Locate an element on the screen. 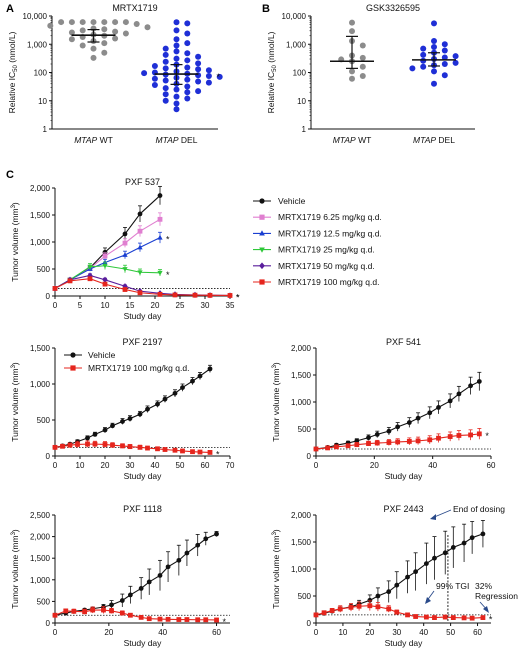  legend-label: MRTX1719 100 mg/kg q.d. is located at coordinates (138, 368).